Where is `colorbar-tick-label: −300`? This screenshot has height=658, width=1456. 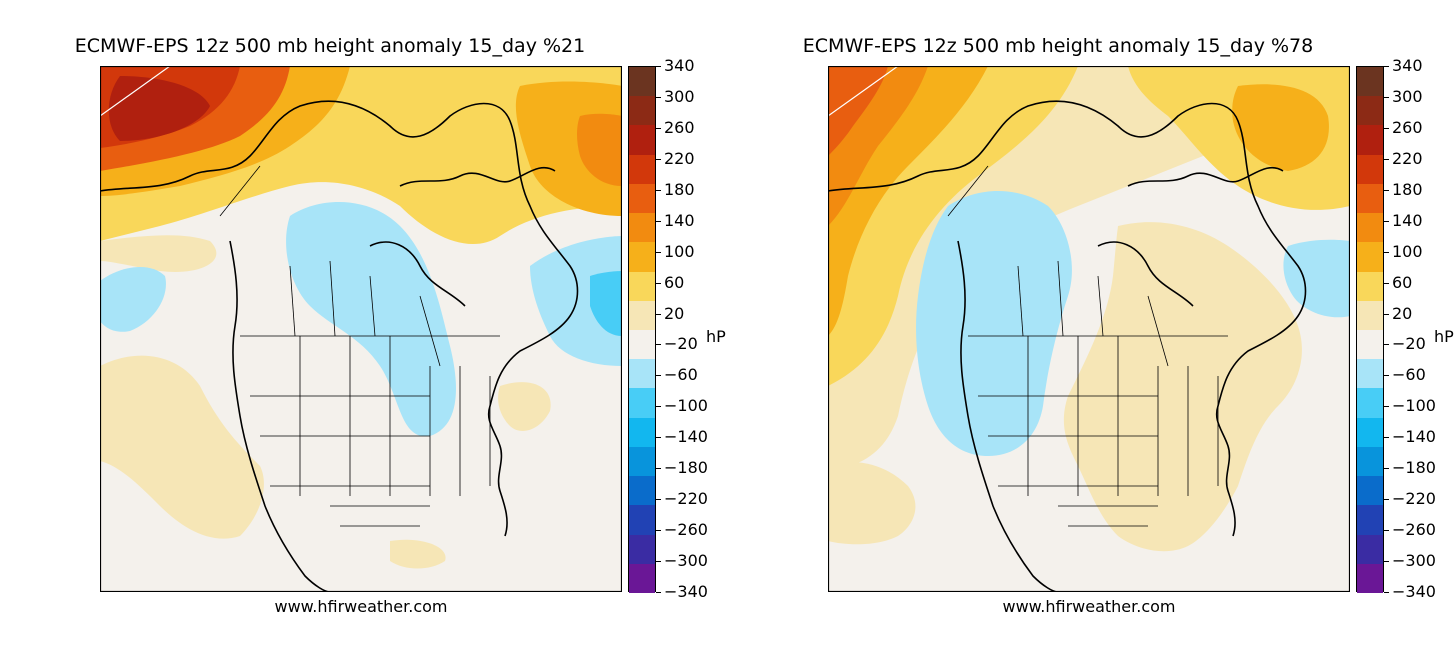 colorbar-tick-label: −300 is located at coordinates (686, 561).